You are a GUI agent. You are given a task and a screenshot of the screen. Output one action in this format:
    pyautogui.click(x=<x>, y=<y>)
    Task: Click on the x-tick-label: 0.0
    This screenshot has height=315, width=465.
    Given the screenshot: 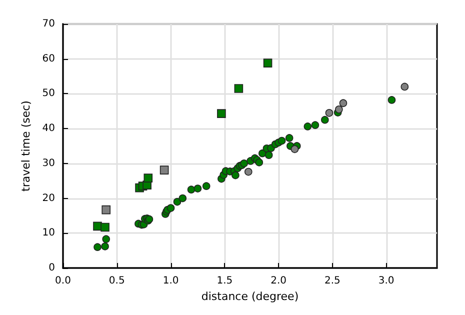 What is the action you would take?
    pyautogui.click(x=63, y=281)
    